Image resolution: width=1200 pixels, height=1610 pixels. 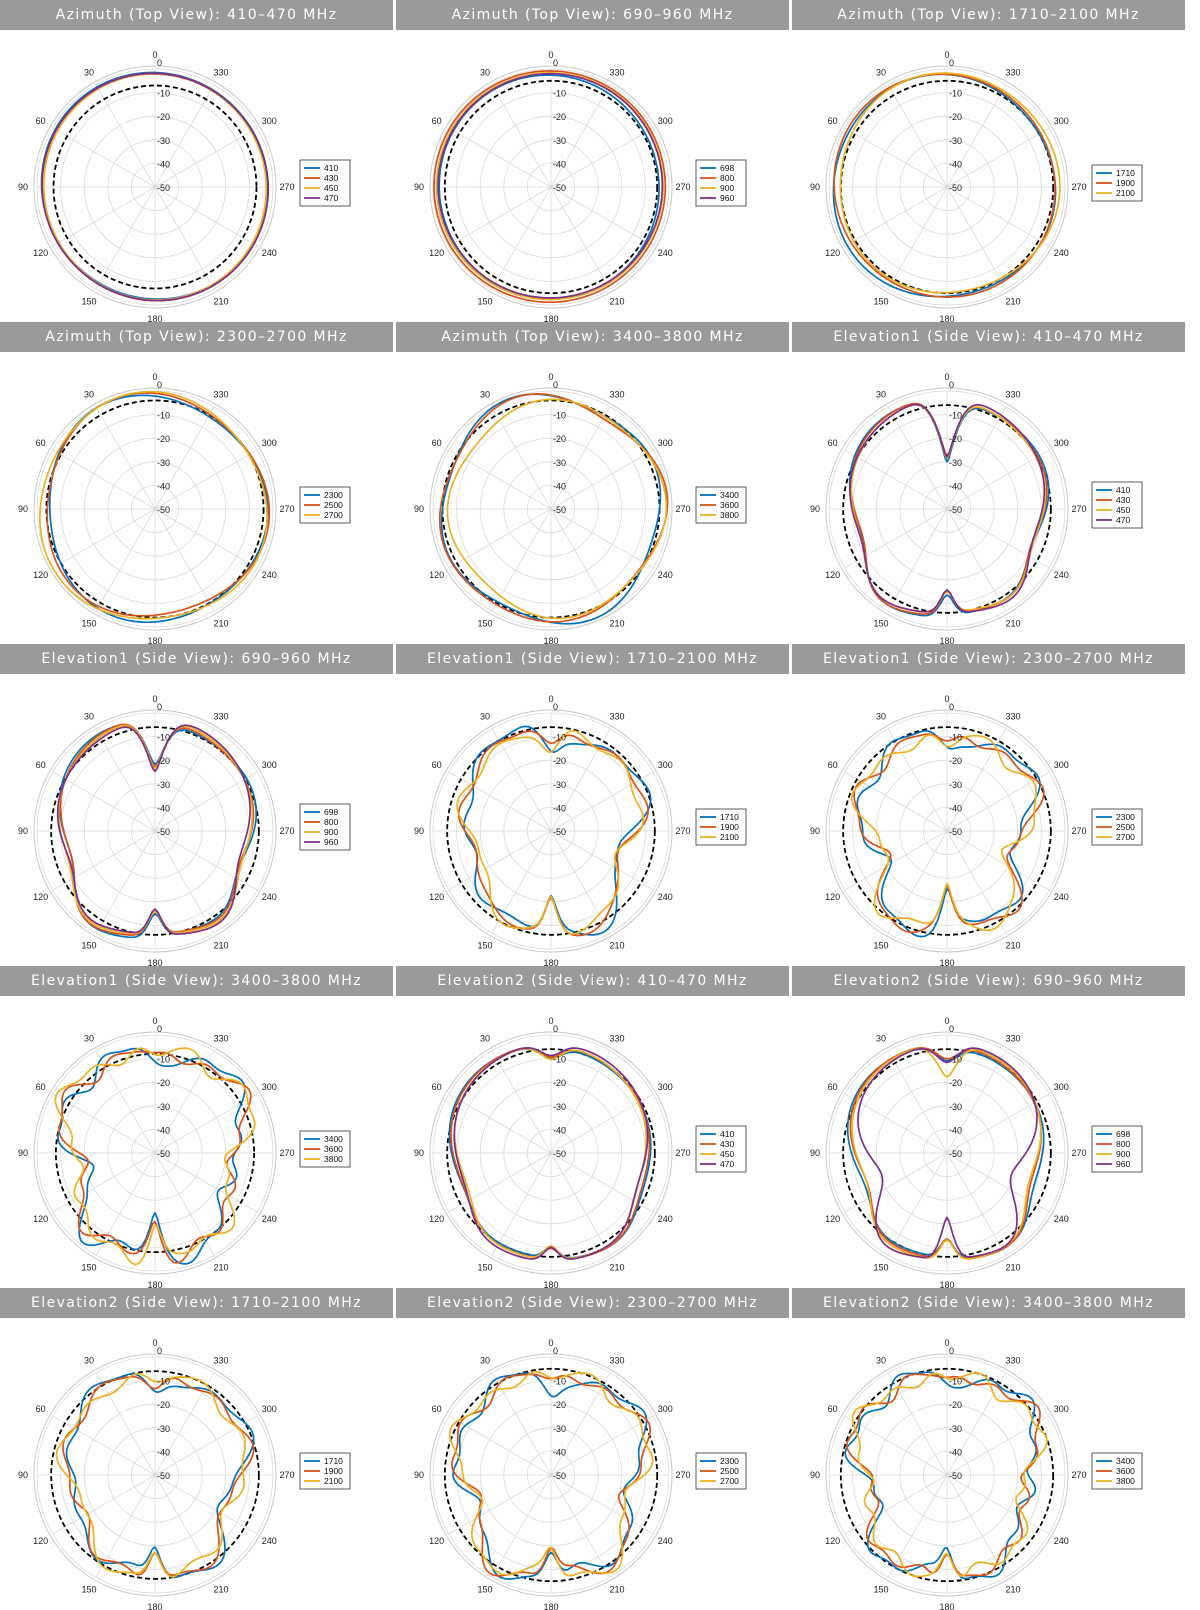 What do you see at coordinates (333, 1461) in the screenshot?
I see `legend-label: 1710` at bounding box center [333, 1461].